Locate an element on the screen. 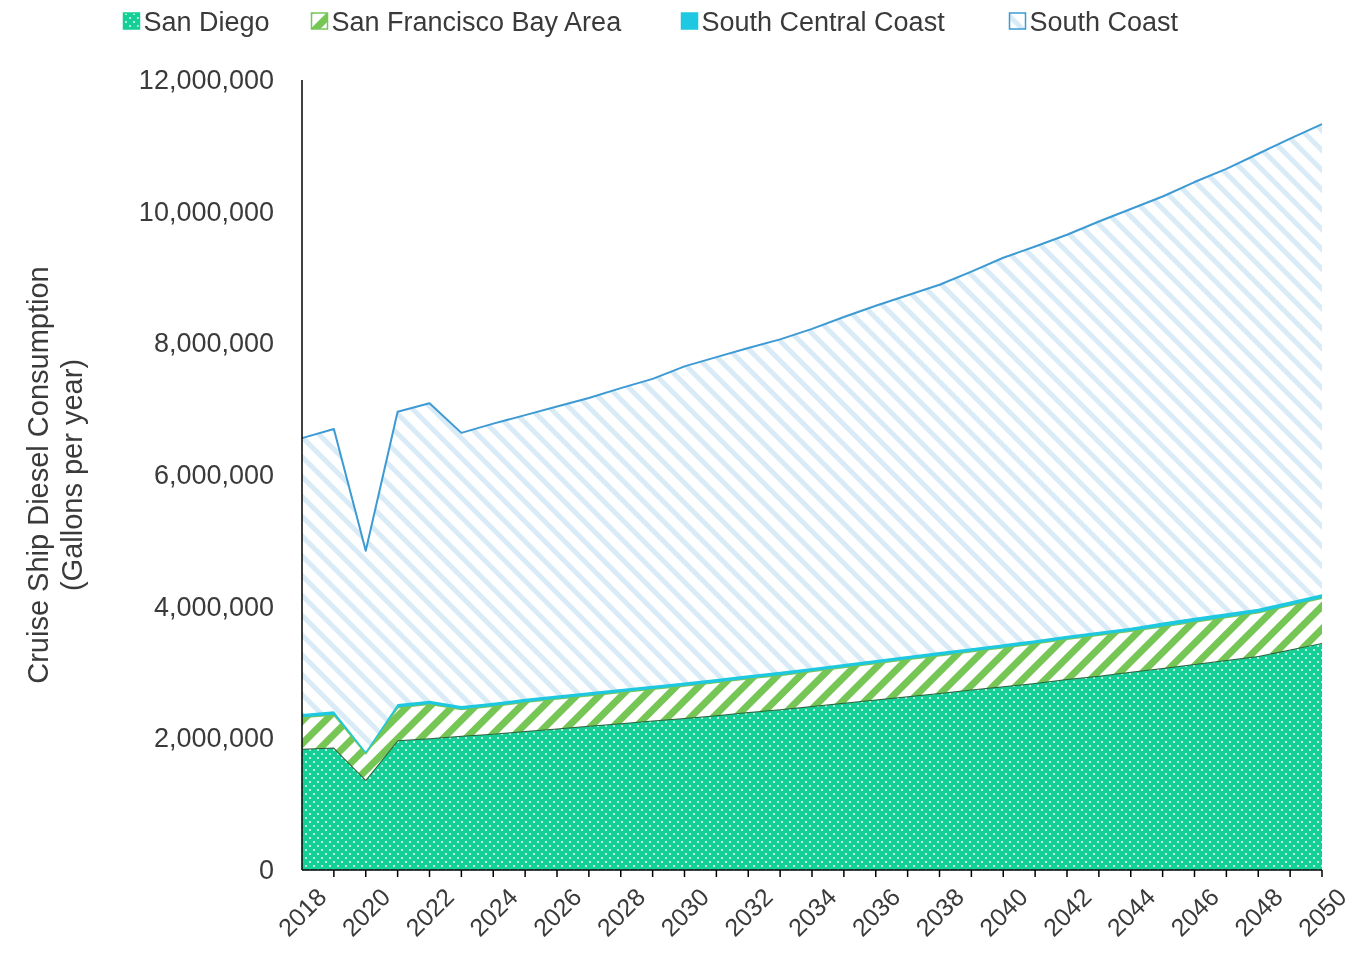 Image resolution: width=1349 pixels, height=966 pixels. y-tick-label: 6,000,000 is located at coordinates (213, 475).